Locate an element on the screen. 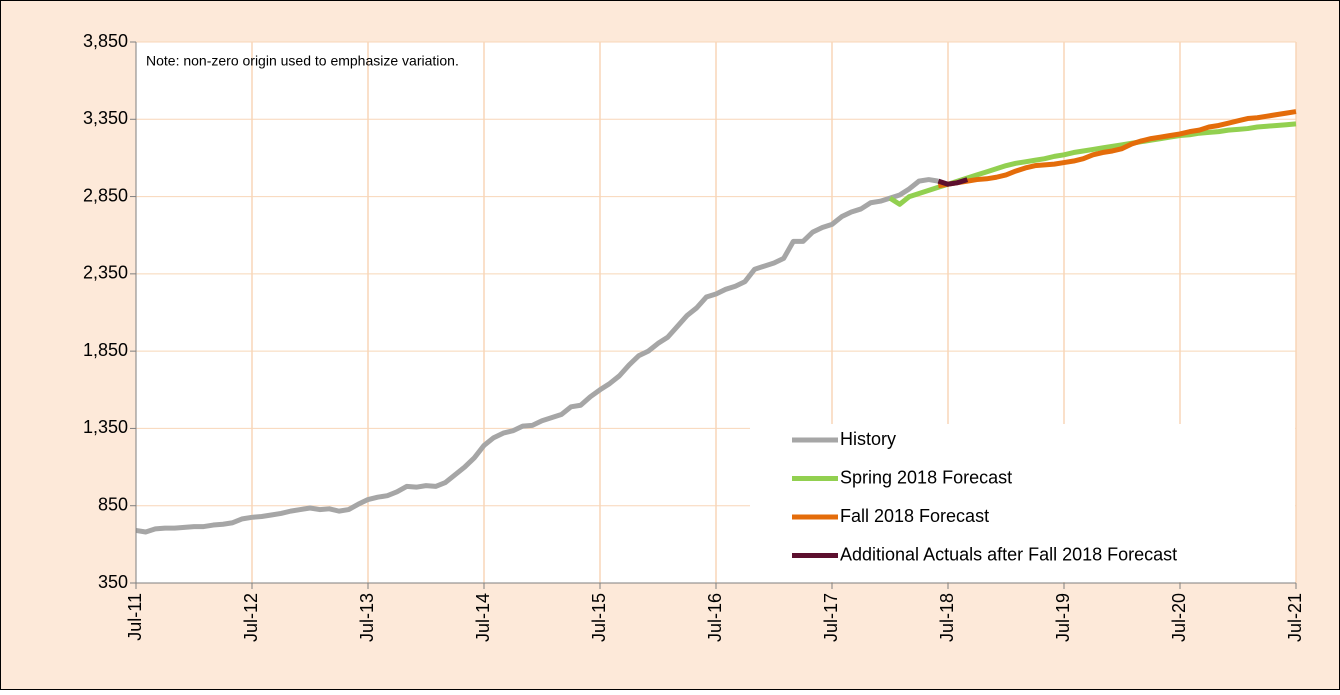  legend-box is located at coordinates (1022, 503).